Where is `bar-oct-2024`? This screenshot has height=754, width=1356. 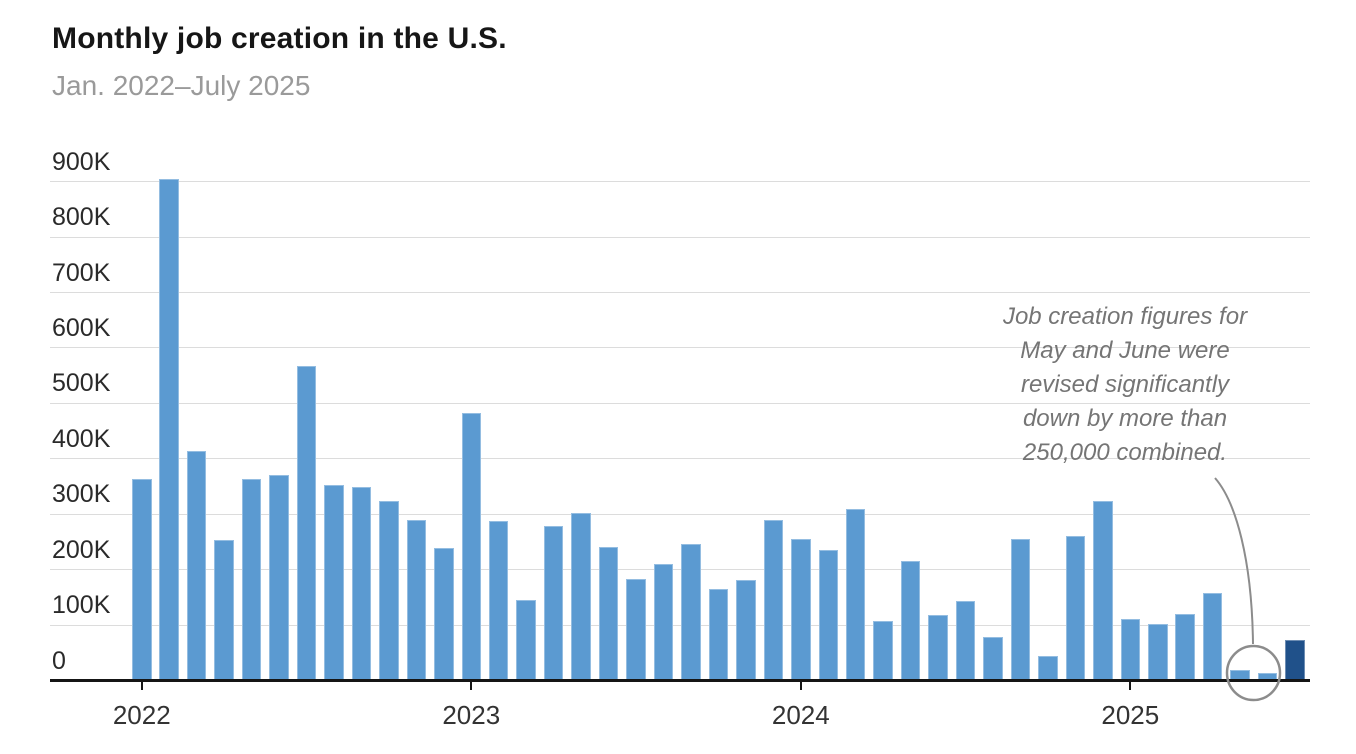
bar-oct-2024 is located at coordinates (1048, 668).